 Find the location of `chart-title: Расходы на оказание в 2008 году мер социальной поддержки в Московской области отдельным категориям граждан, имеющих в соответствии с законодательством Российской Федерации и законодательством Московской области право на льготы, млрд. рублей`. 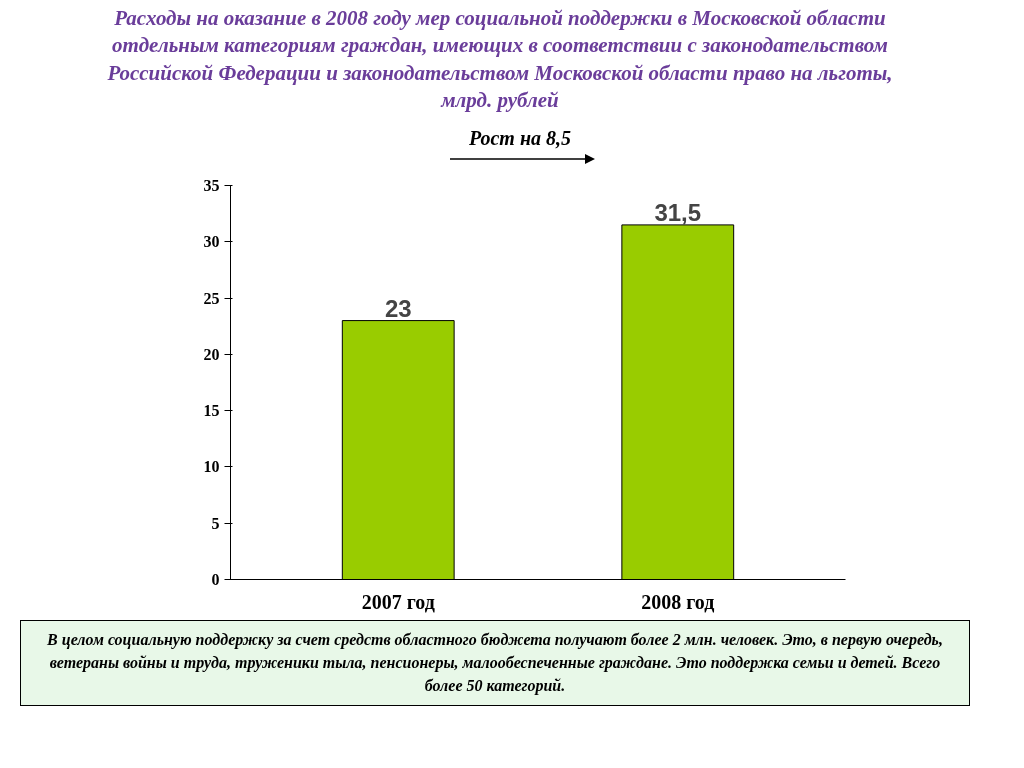

chart-title: Расходы на оказание в 2008 году мер социальной поддержки в Московской области отдельным категориям граждан, имеющих в соответствии с законодательством Российской Федерации и законодательством Московской области право на льготы, млрд. рублей is located at coordinates (500, 59).